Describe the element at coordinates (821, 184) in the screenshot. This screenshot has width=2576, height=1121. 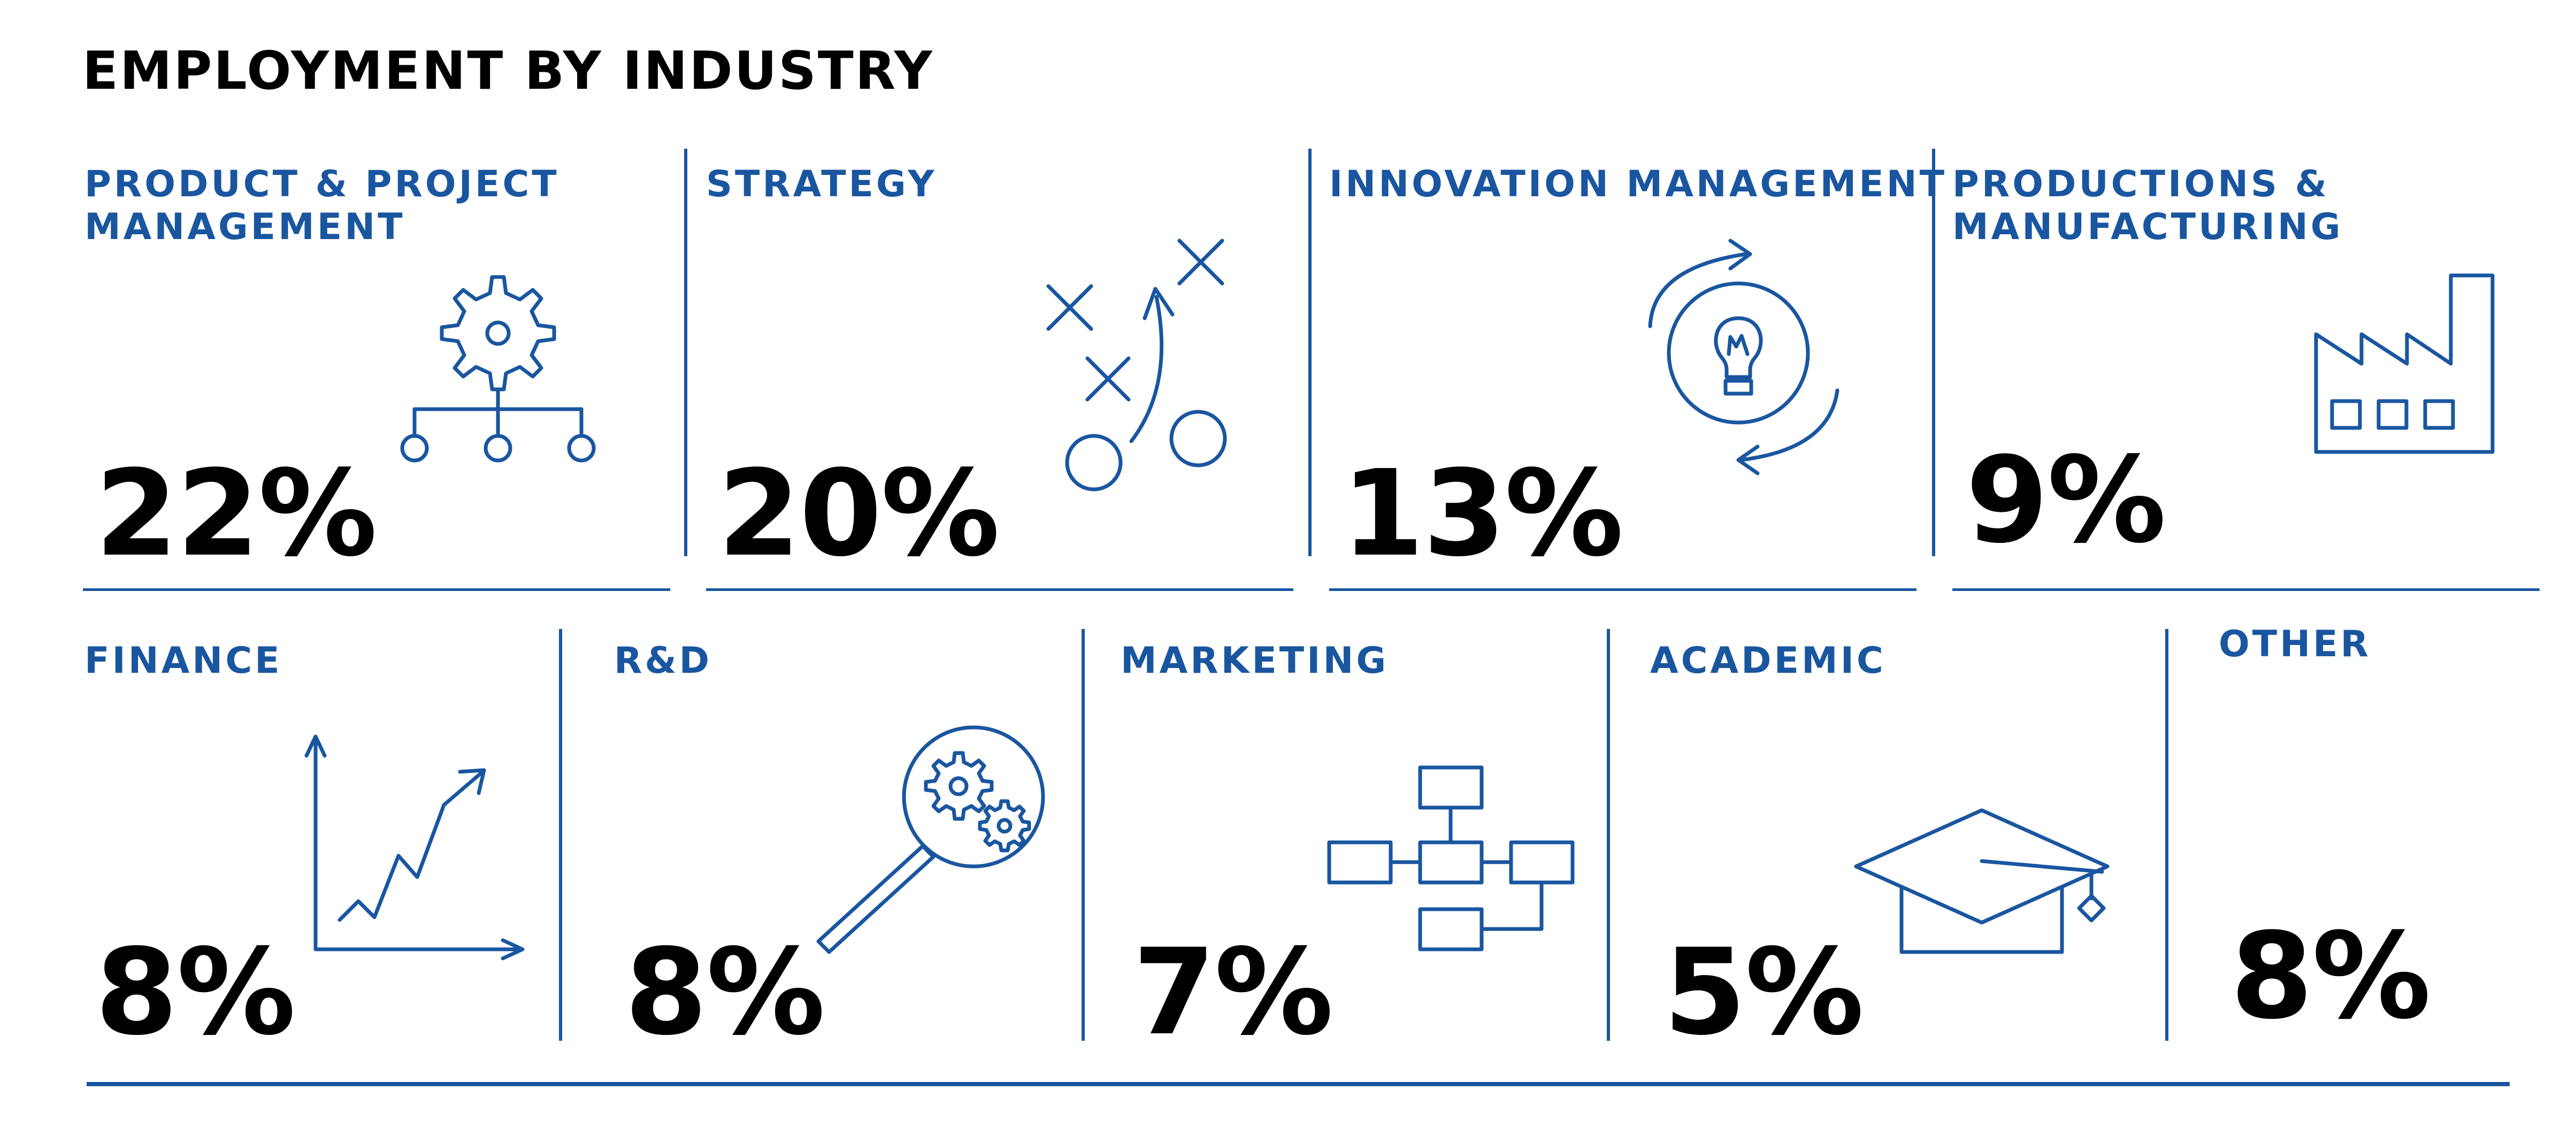
I see `industry-label: STRATEGY` at that location.